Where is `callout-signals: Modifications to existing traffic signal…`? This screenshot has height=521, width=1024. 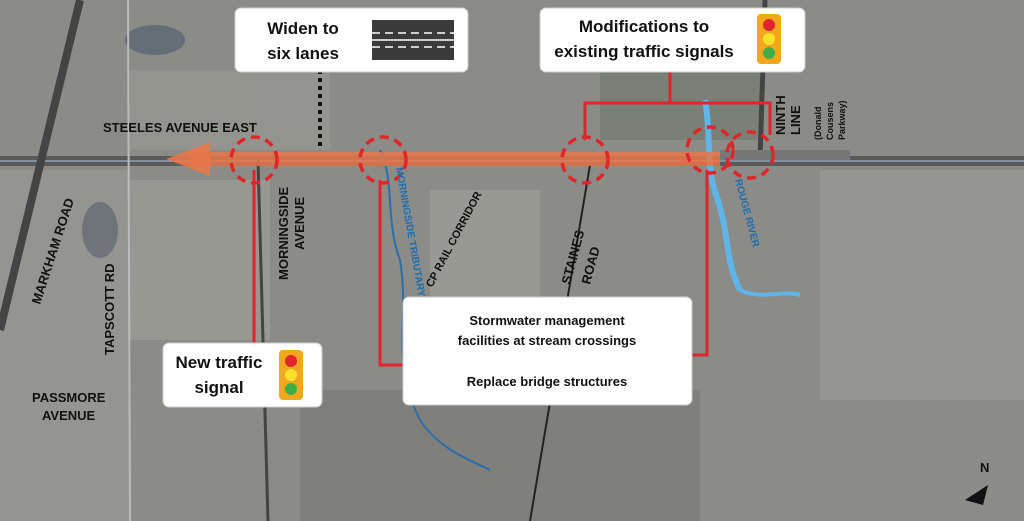
callout-signals: Modifications to existing traffic signal… is located at coordinates (672, 40).